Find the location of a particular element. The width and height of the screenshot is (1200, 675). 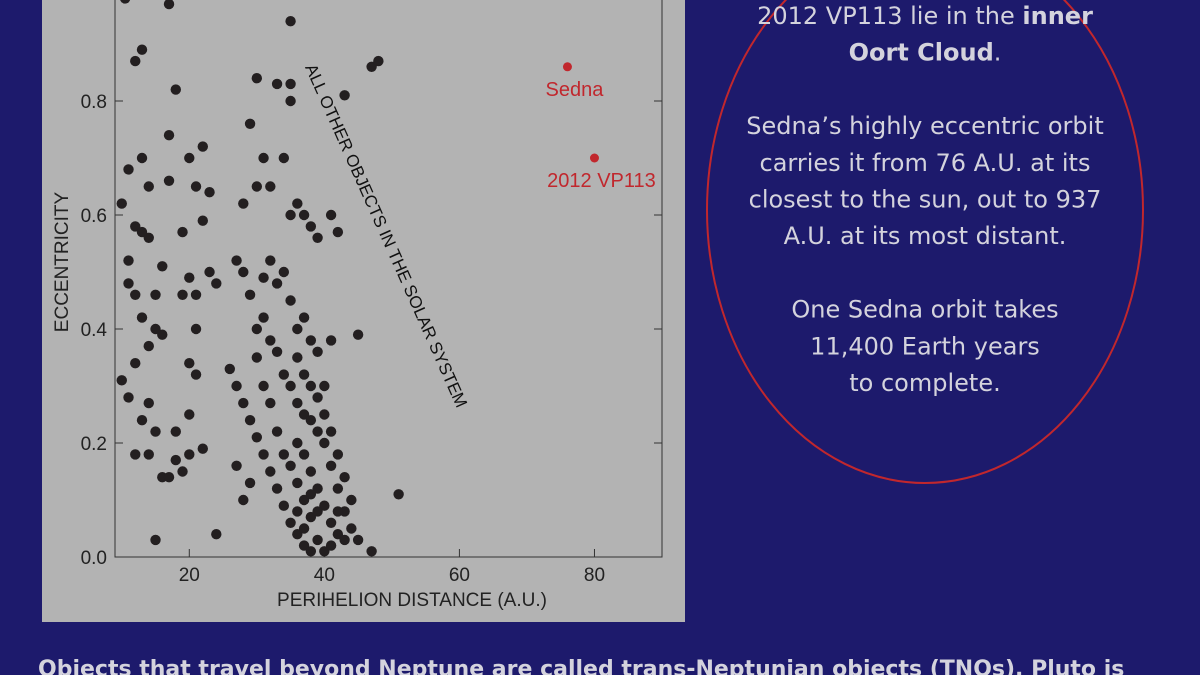

sidebar-text: One Sedna orbit takes is located at coordinates (924, 310).